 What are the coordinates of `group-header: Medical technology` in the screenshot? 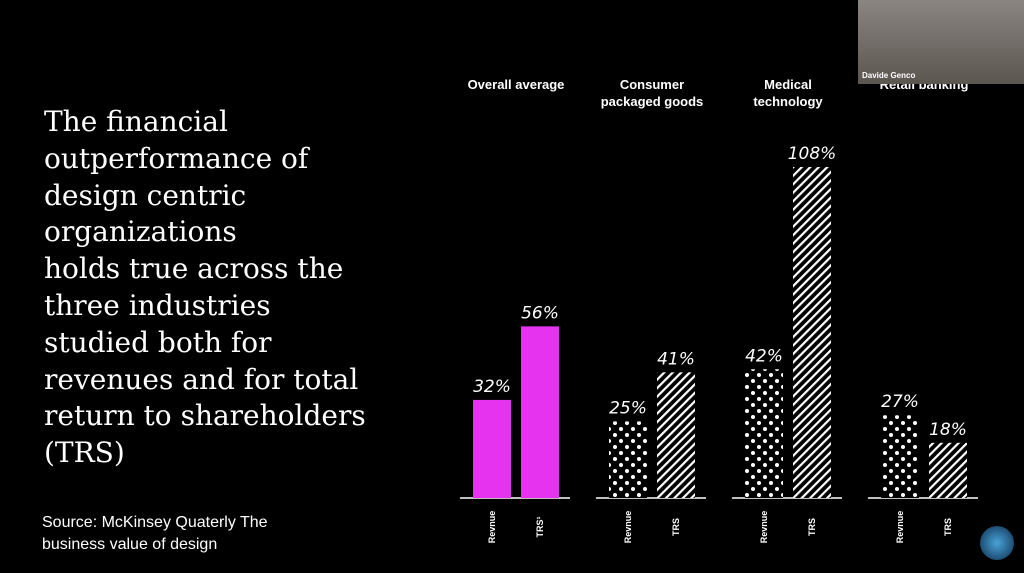 It's located at (788, 93).